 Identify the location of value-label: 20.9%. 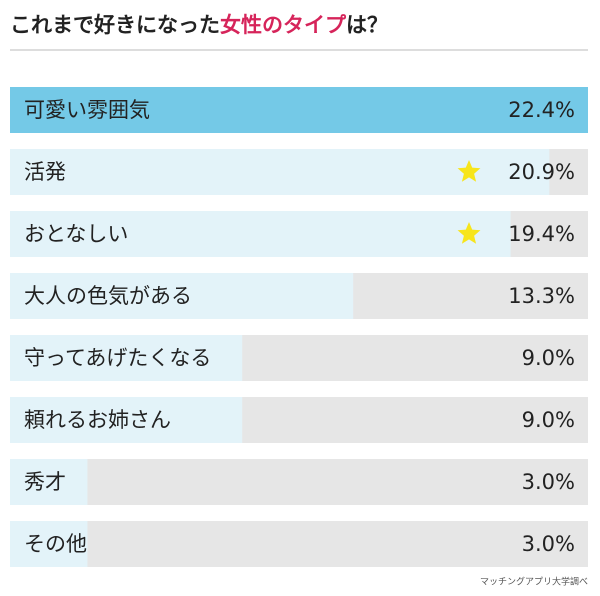
(541, 172).